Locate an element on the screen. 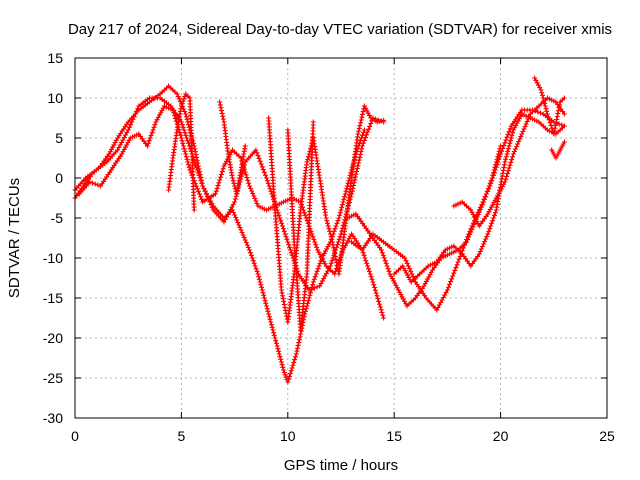 This screenshot has width=640, height=480. y-tick-label: -30 is located at coordinates (53, 418).